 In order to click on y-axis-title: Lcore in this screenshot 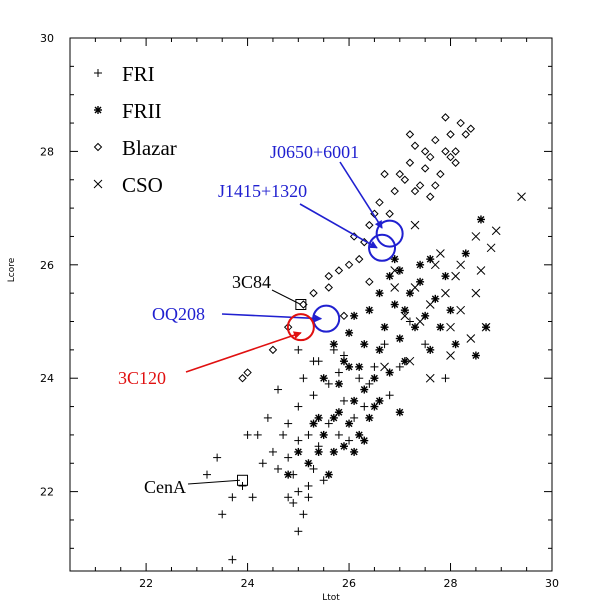, I will do `click(12, 269)`.